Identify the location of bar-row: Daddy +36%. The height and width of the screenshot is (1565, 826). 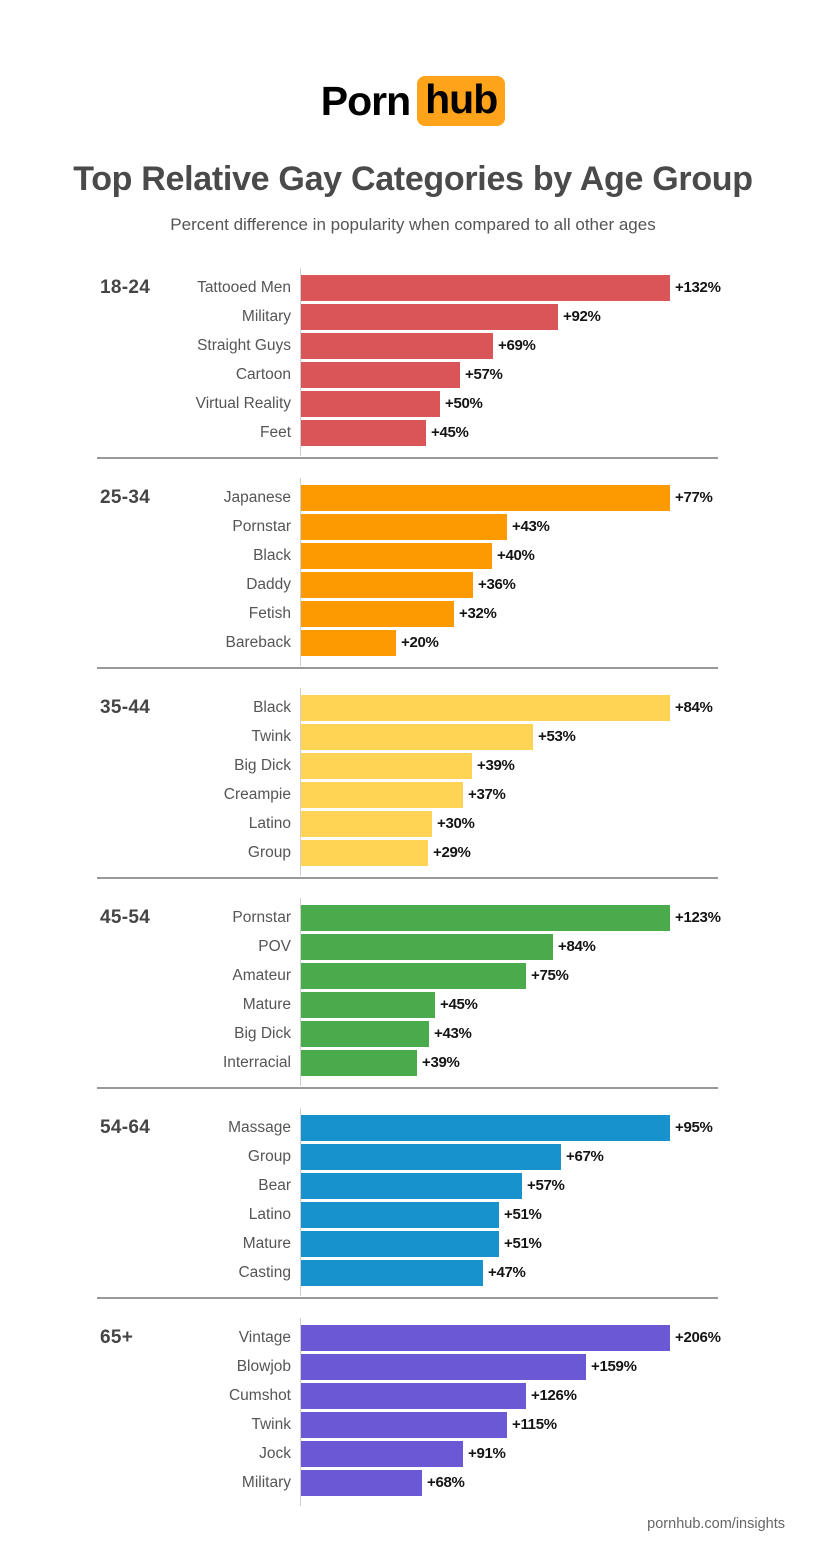
(497, 584).